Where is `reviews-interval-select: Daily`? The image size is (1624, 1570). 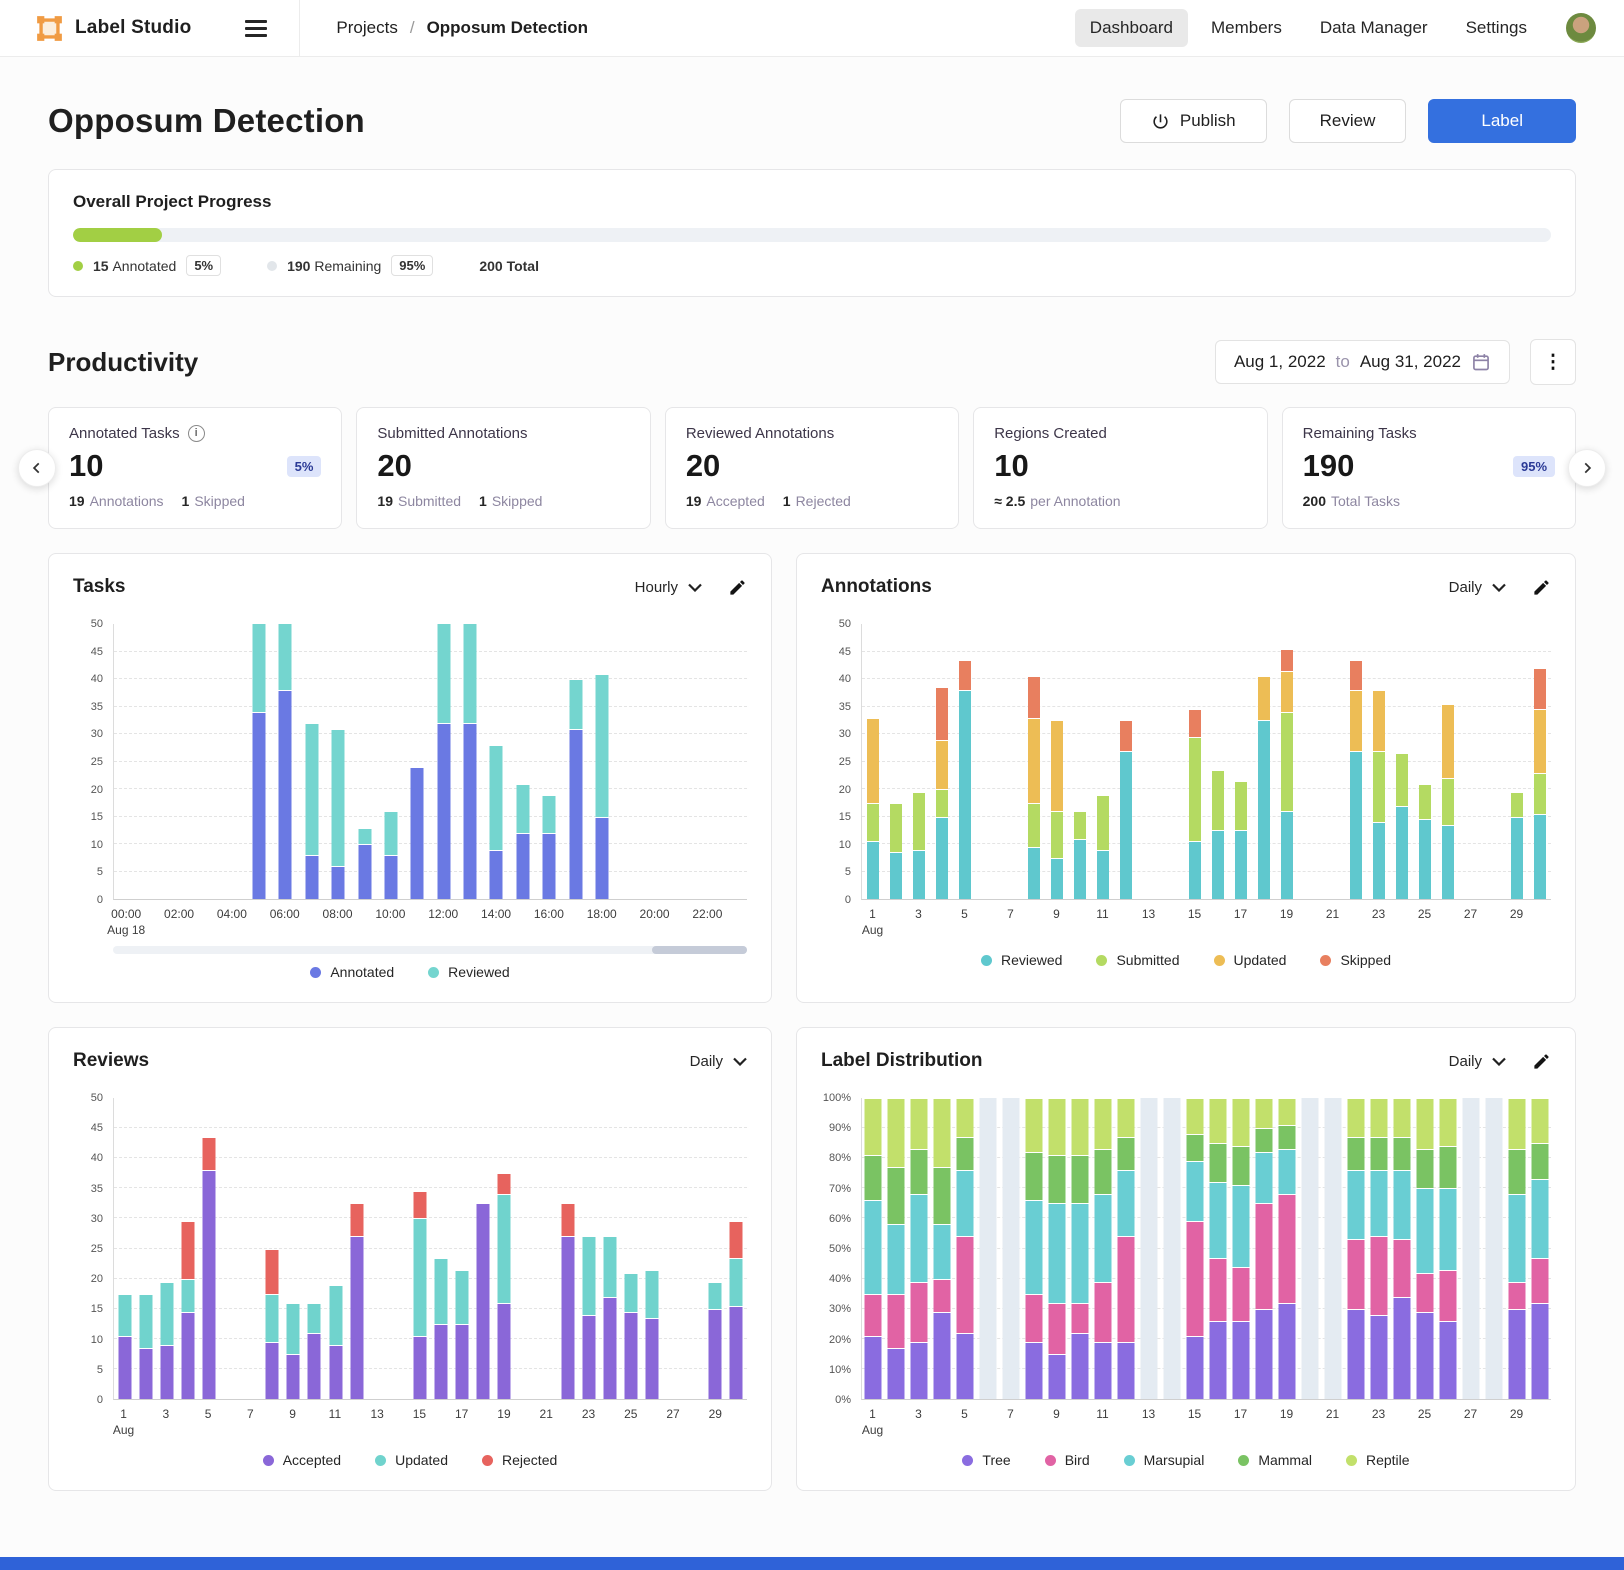
reviews-interval-select: Daily is located at coordinates (718, 1061).